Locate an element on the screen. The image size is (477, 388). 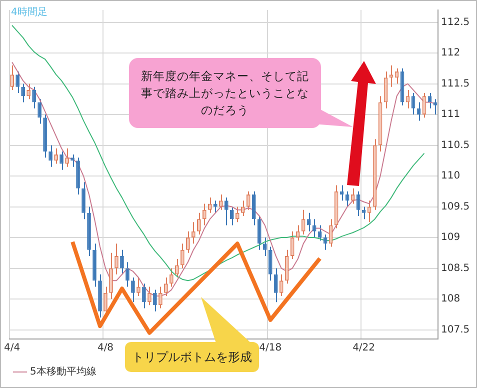
y-tick-label: 111 is located at coordinates (450, 114).